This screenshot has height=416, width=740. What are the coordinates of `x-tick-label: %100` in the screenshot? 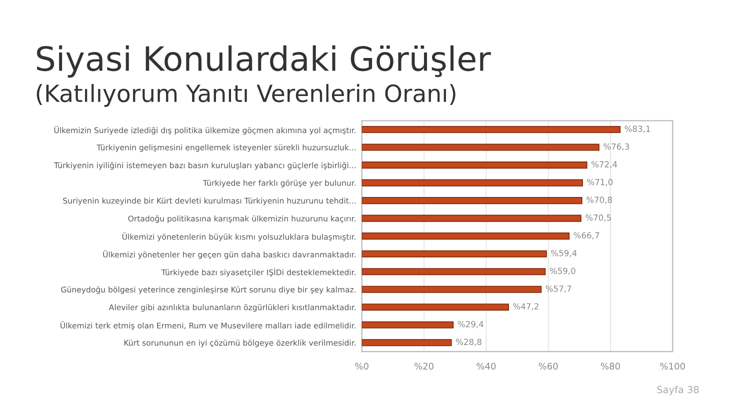 It's located at (672, 366).